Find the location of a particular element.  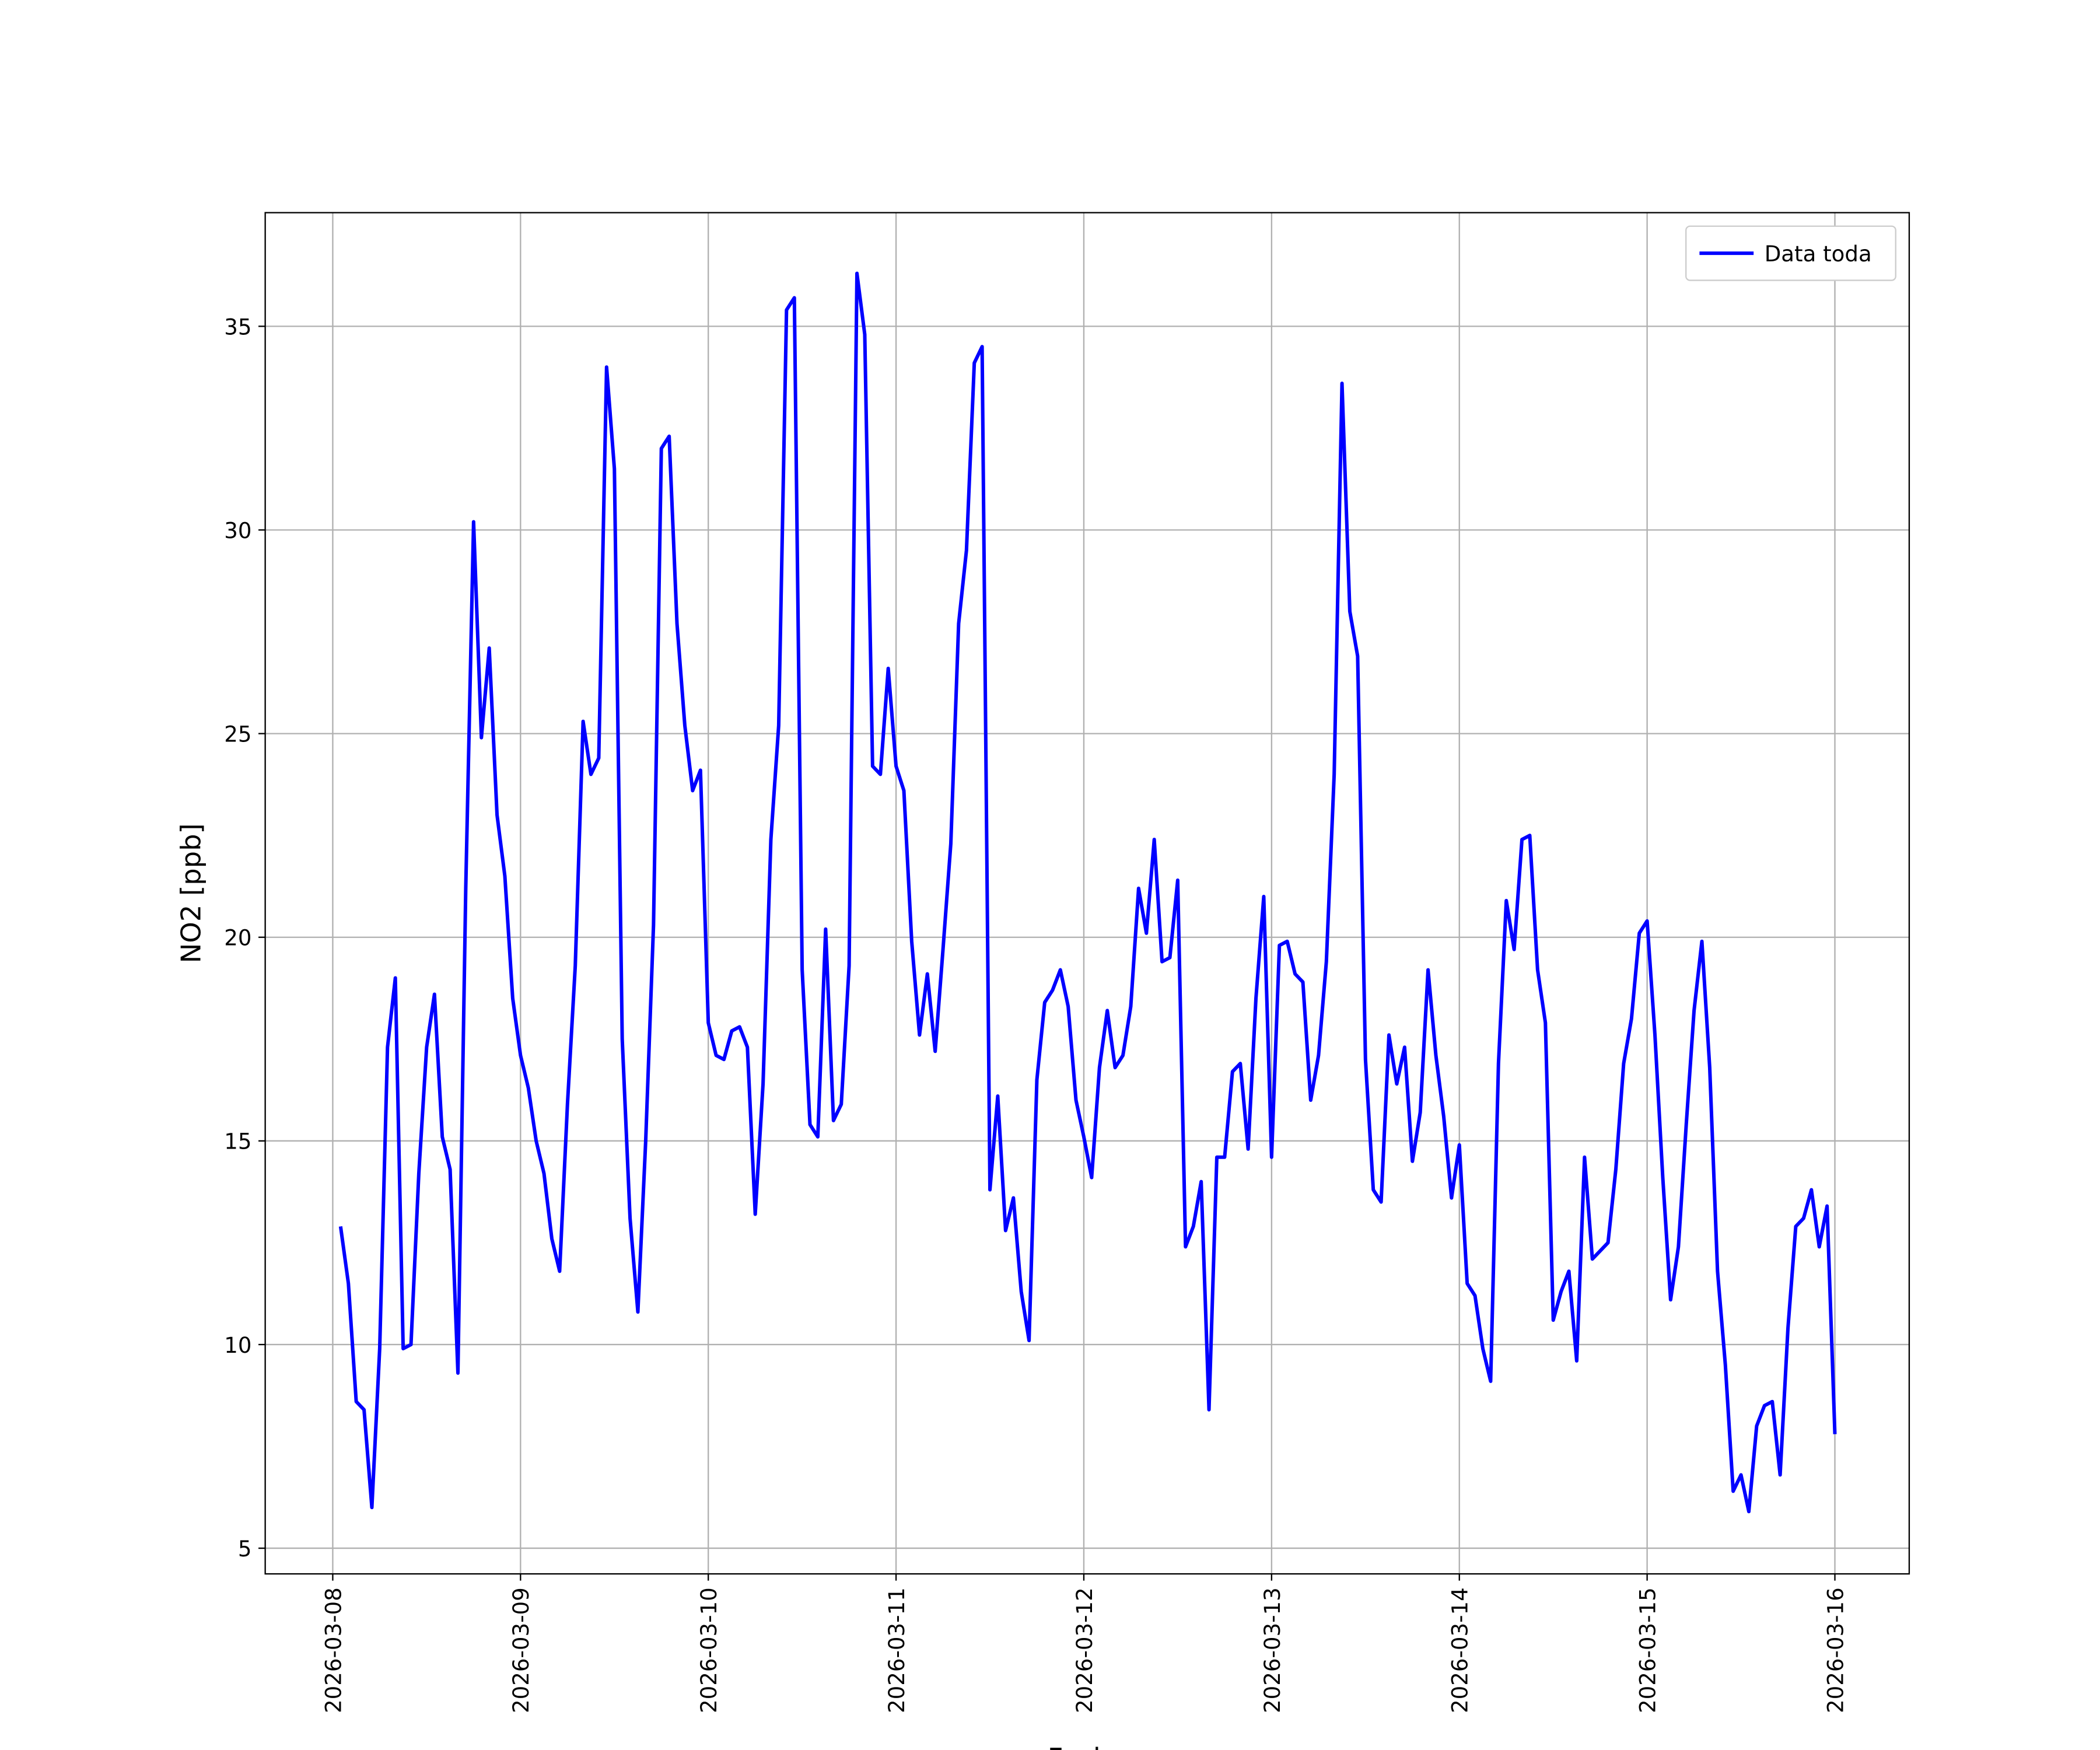

x-tick-label: 2026-03-16 is located at coordinates (1835, 1650).